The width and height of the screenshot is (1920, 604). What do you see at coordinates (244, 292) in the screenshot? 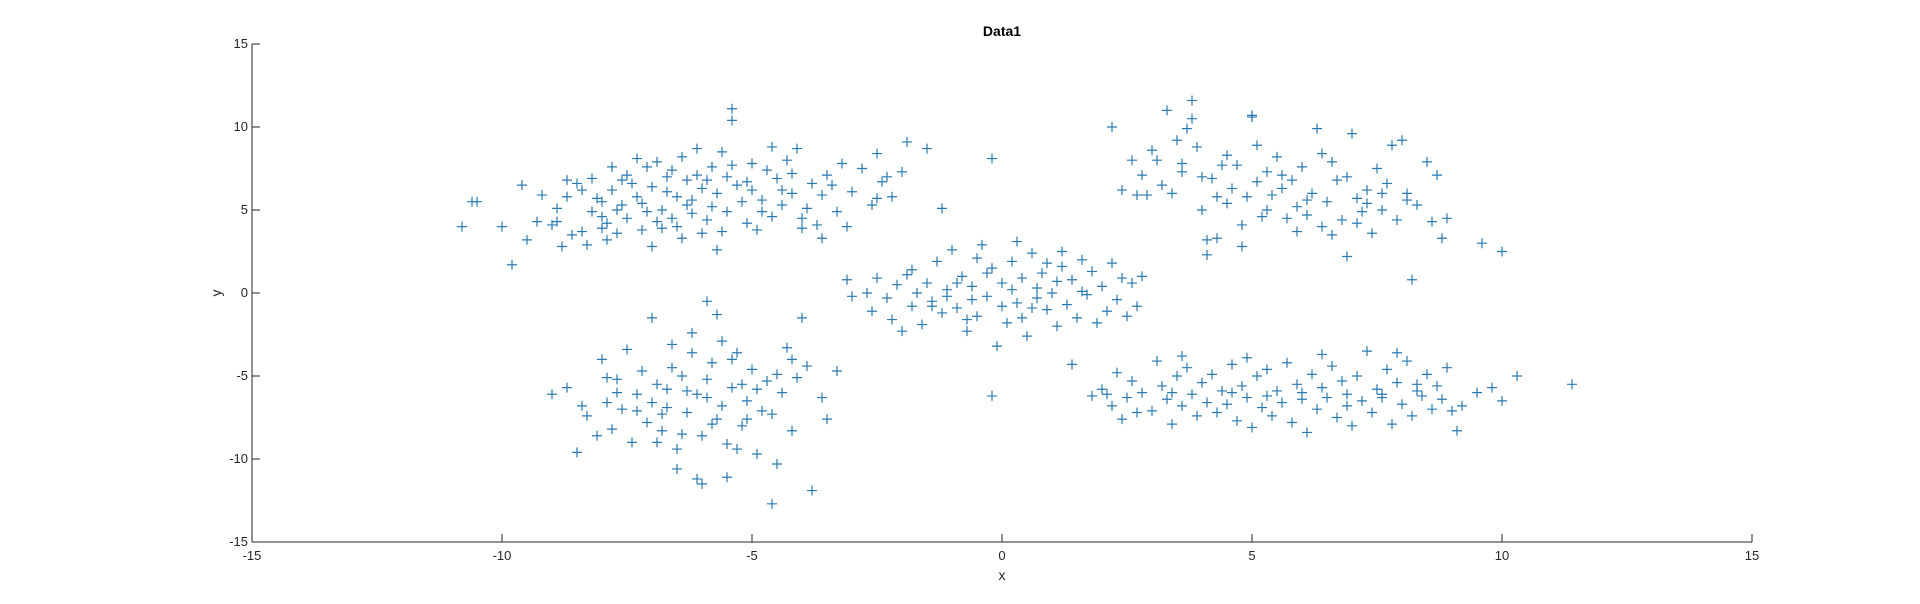
I see `y-tick-label: 0` at bounding box center [244, 292].